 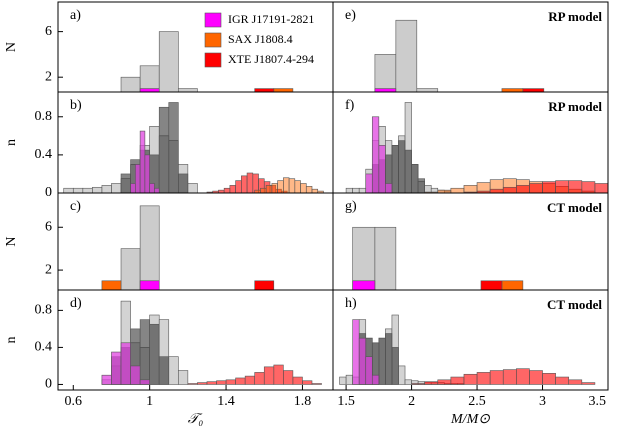 I want to click on panel-frame, so click(x=470, y=340).